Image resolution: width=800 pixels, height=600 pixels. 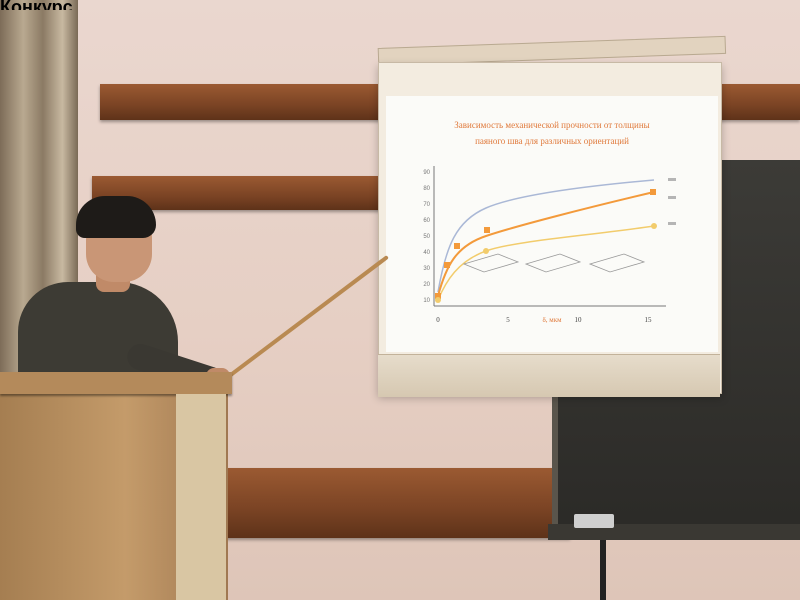 What do you see at coordinates (426, 253) in the screenshot?
I see `y-tick: 40` at bounding box center [426, 253].